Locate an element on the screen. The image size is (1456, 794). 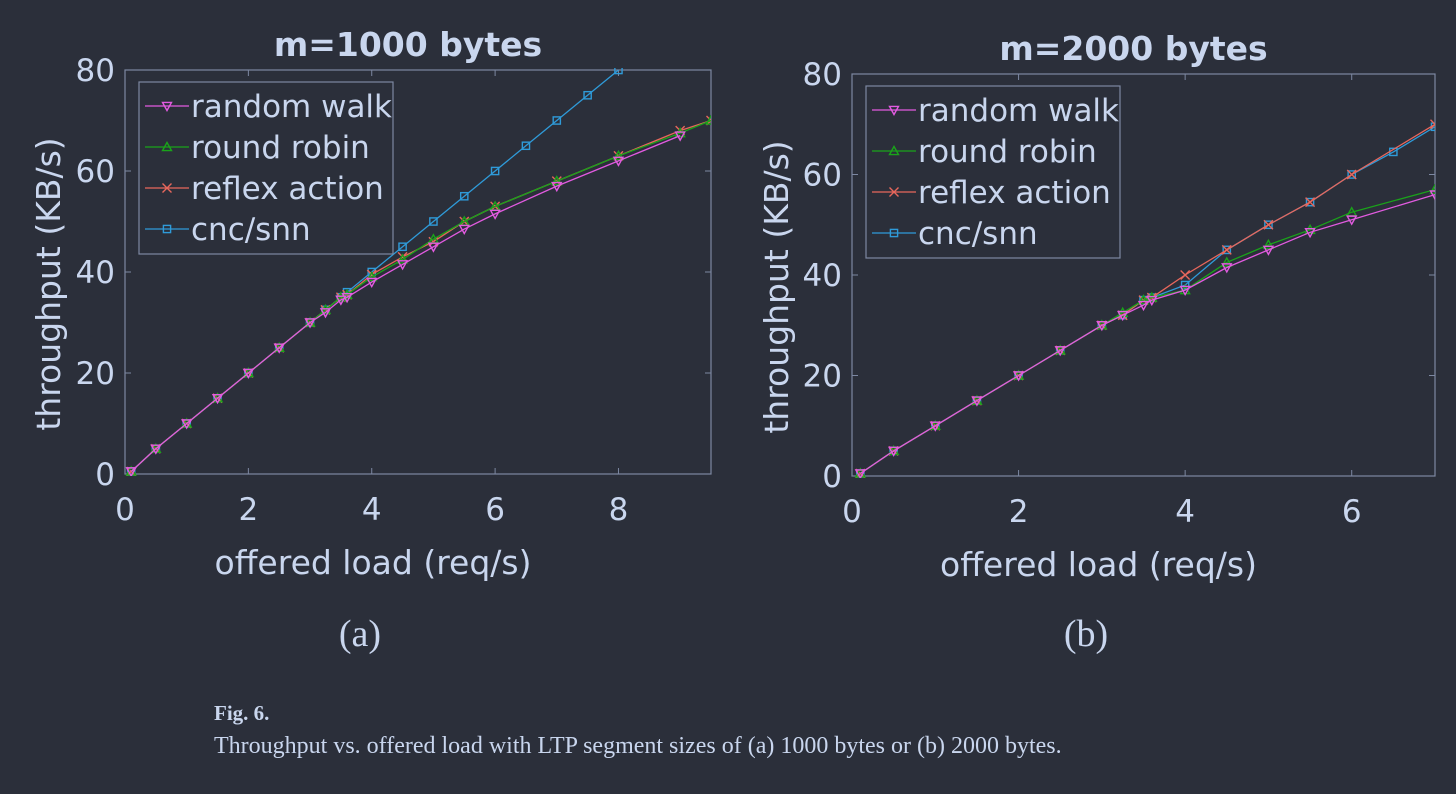
chart-title: m=2000 bytes is located at coordinates (1133, 48).